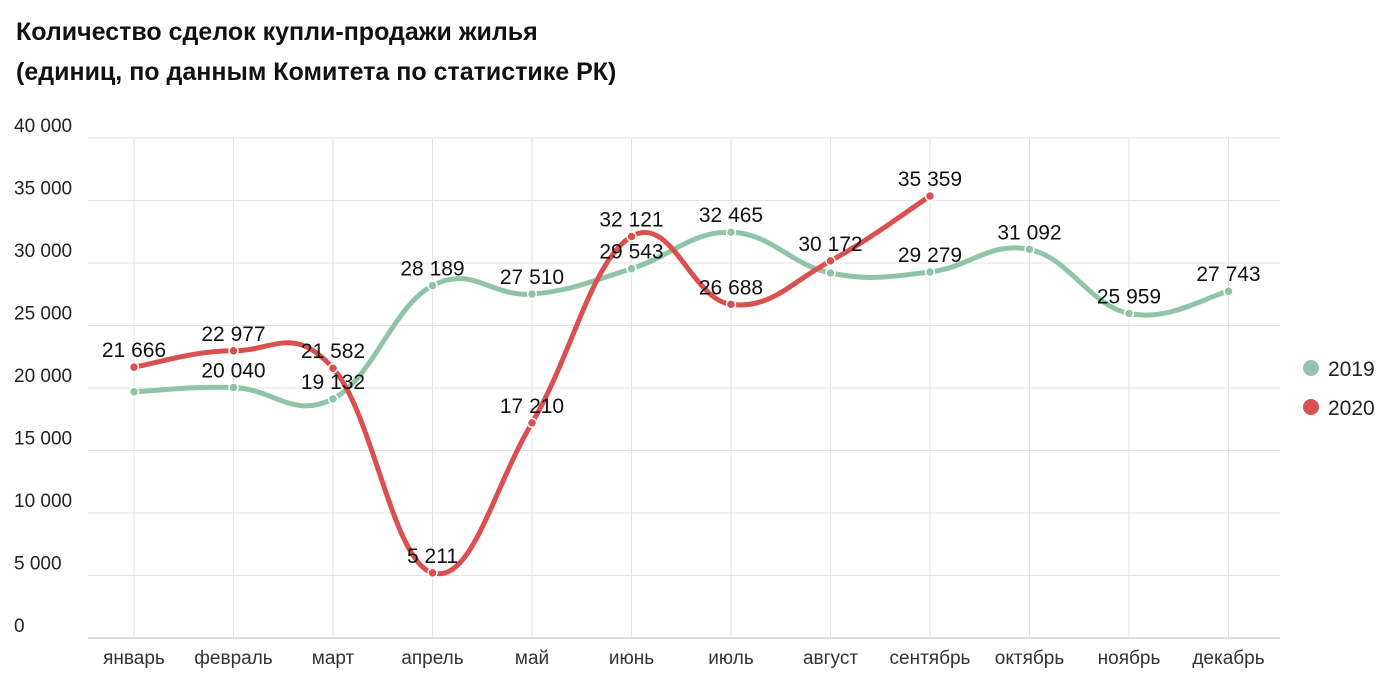 The height and width of the screenshot is (681, 1391). What do you see at coordinates (930, 179) in the screenshot?
I see `data-label-2020: 35 359` at bounding box center [930, 179].